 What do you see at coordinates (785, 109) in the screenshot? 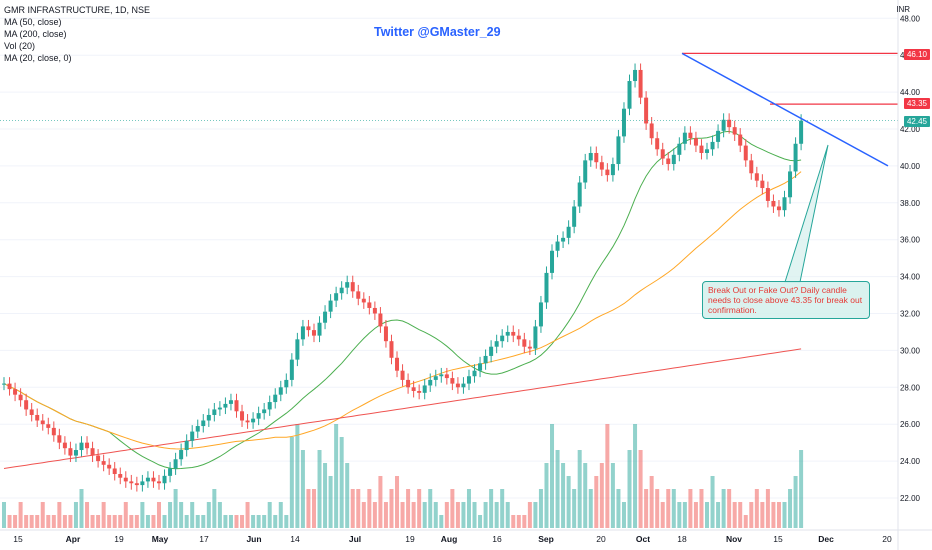
I see `trendline` at bounding box center [785, 109].